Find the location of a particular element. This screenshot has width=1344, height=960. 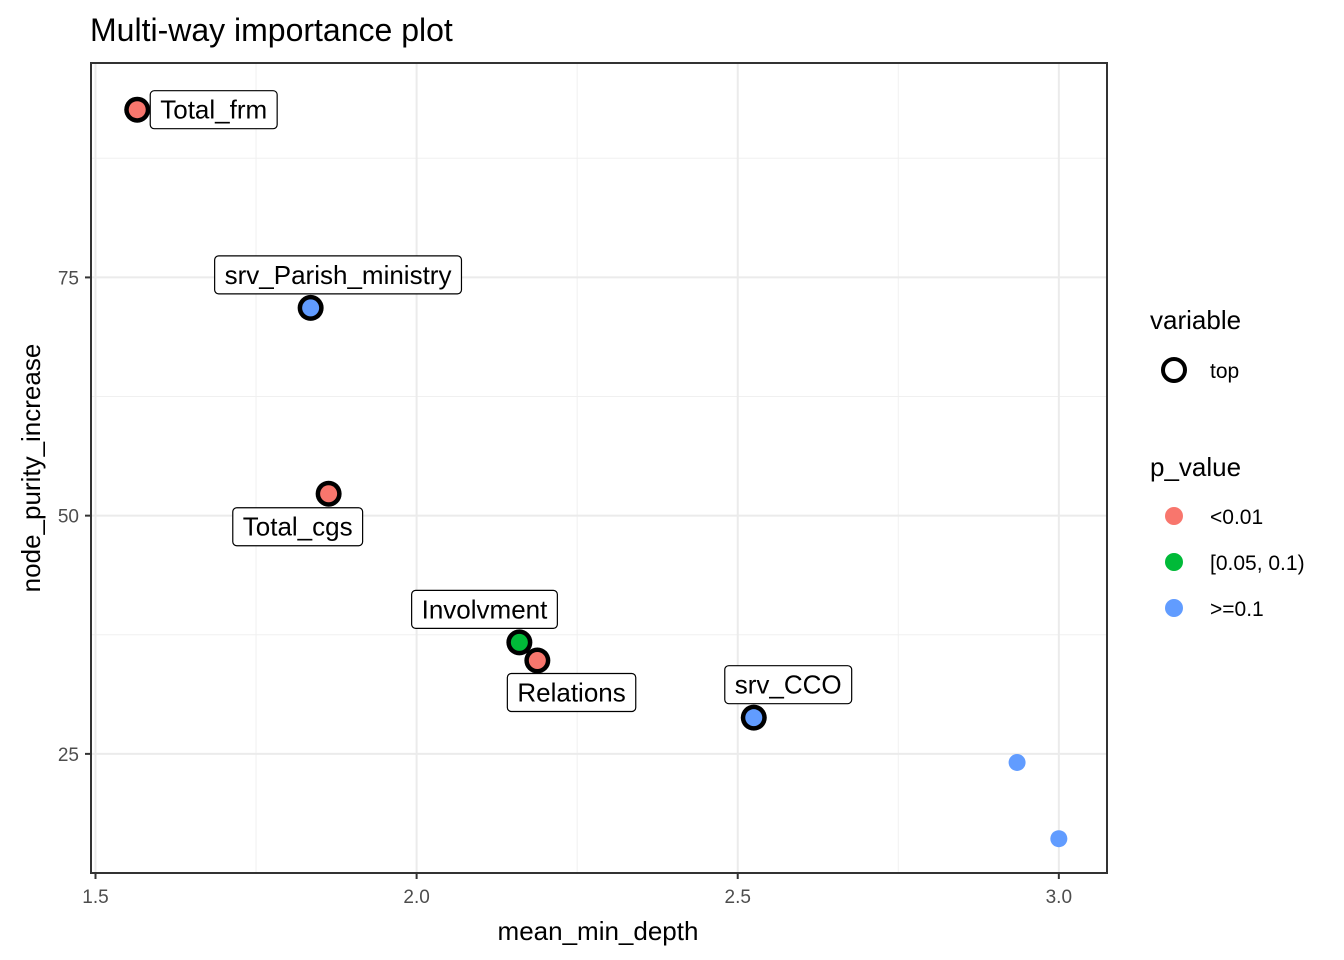

point-label-box: Total_cgs is located at coordinates (298, 527).